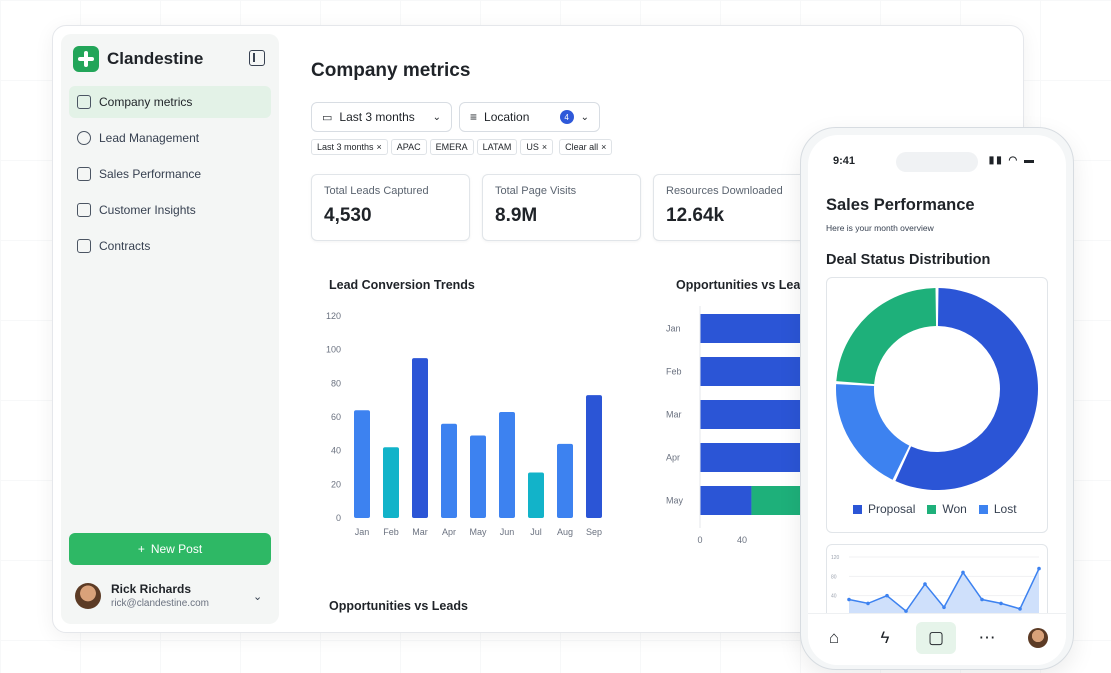 This screenshot has width=1111, height=673. I want to click on bar-chart-icon, so click(84, 102).